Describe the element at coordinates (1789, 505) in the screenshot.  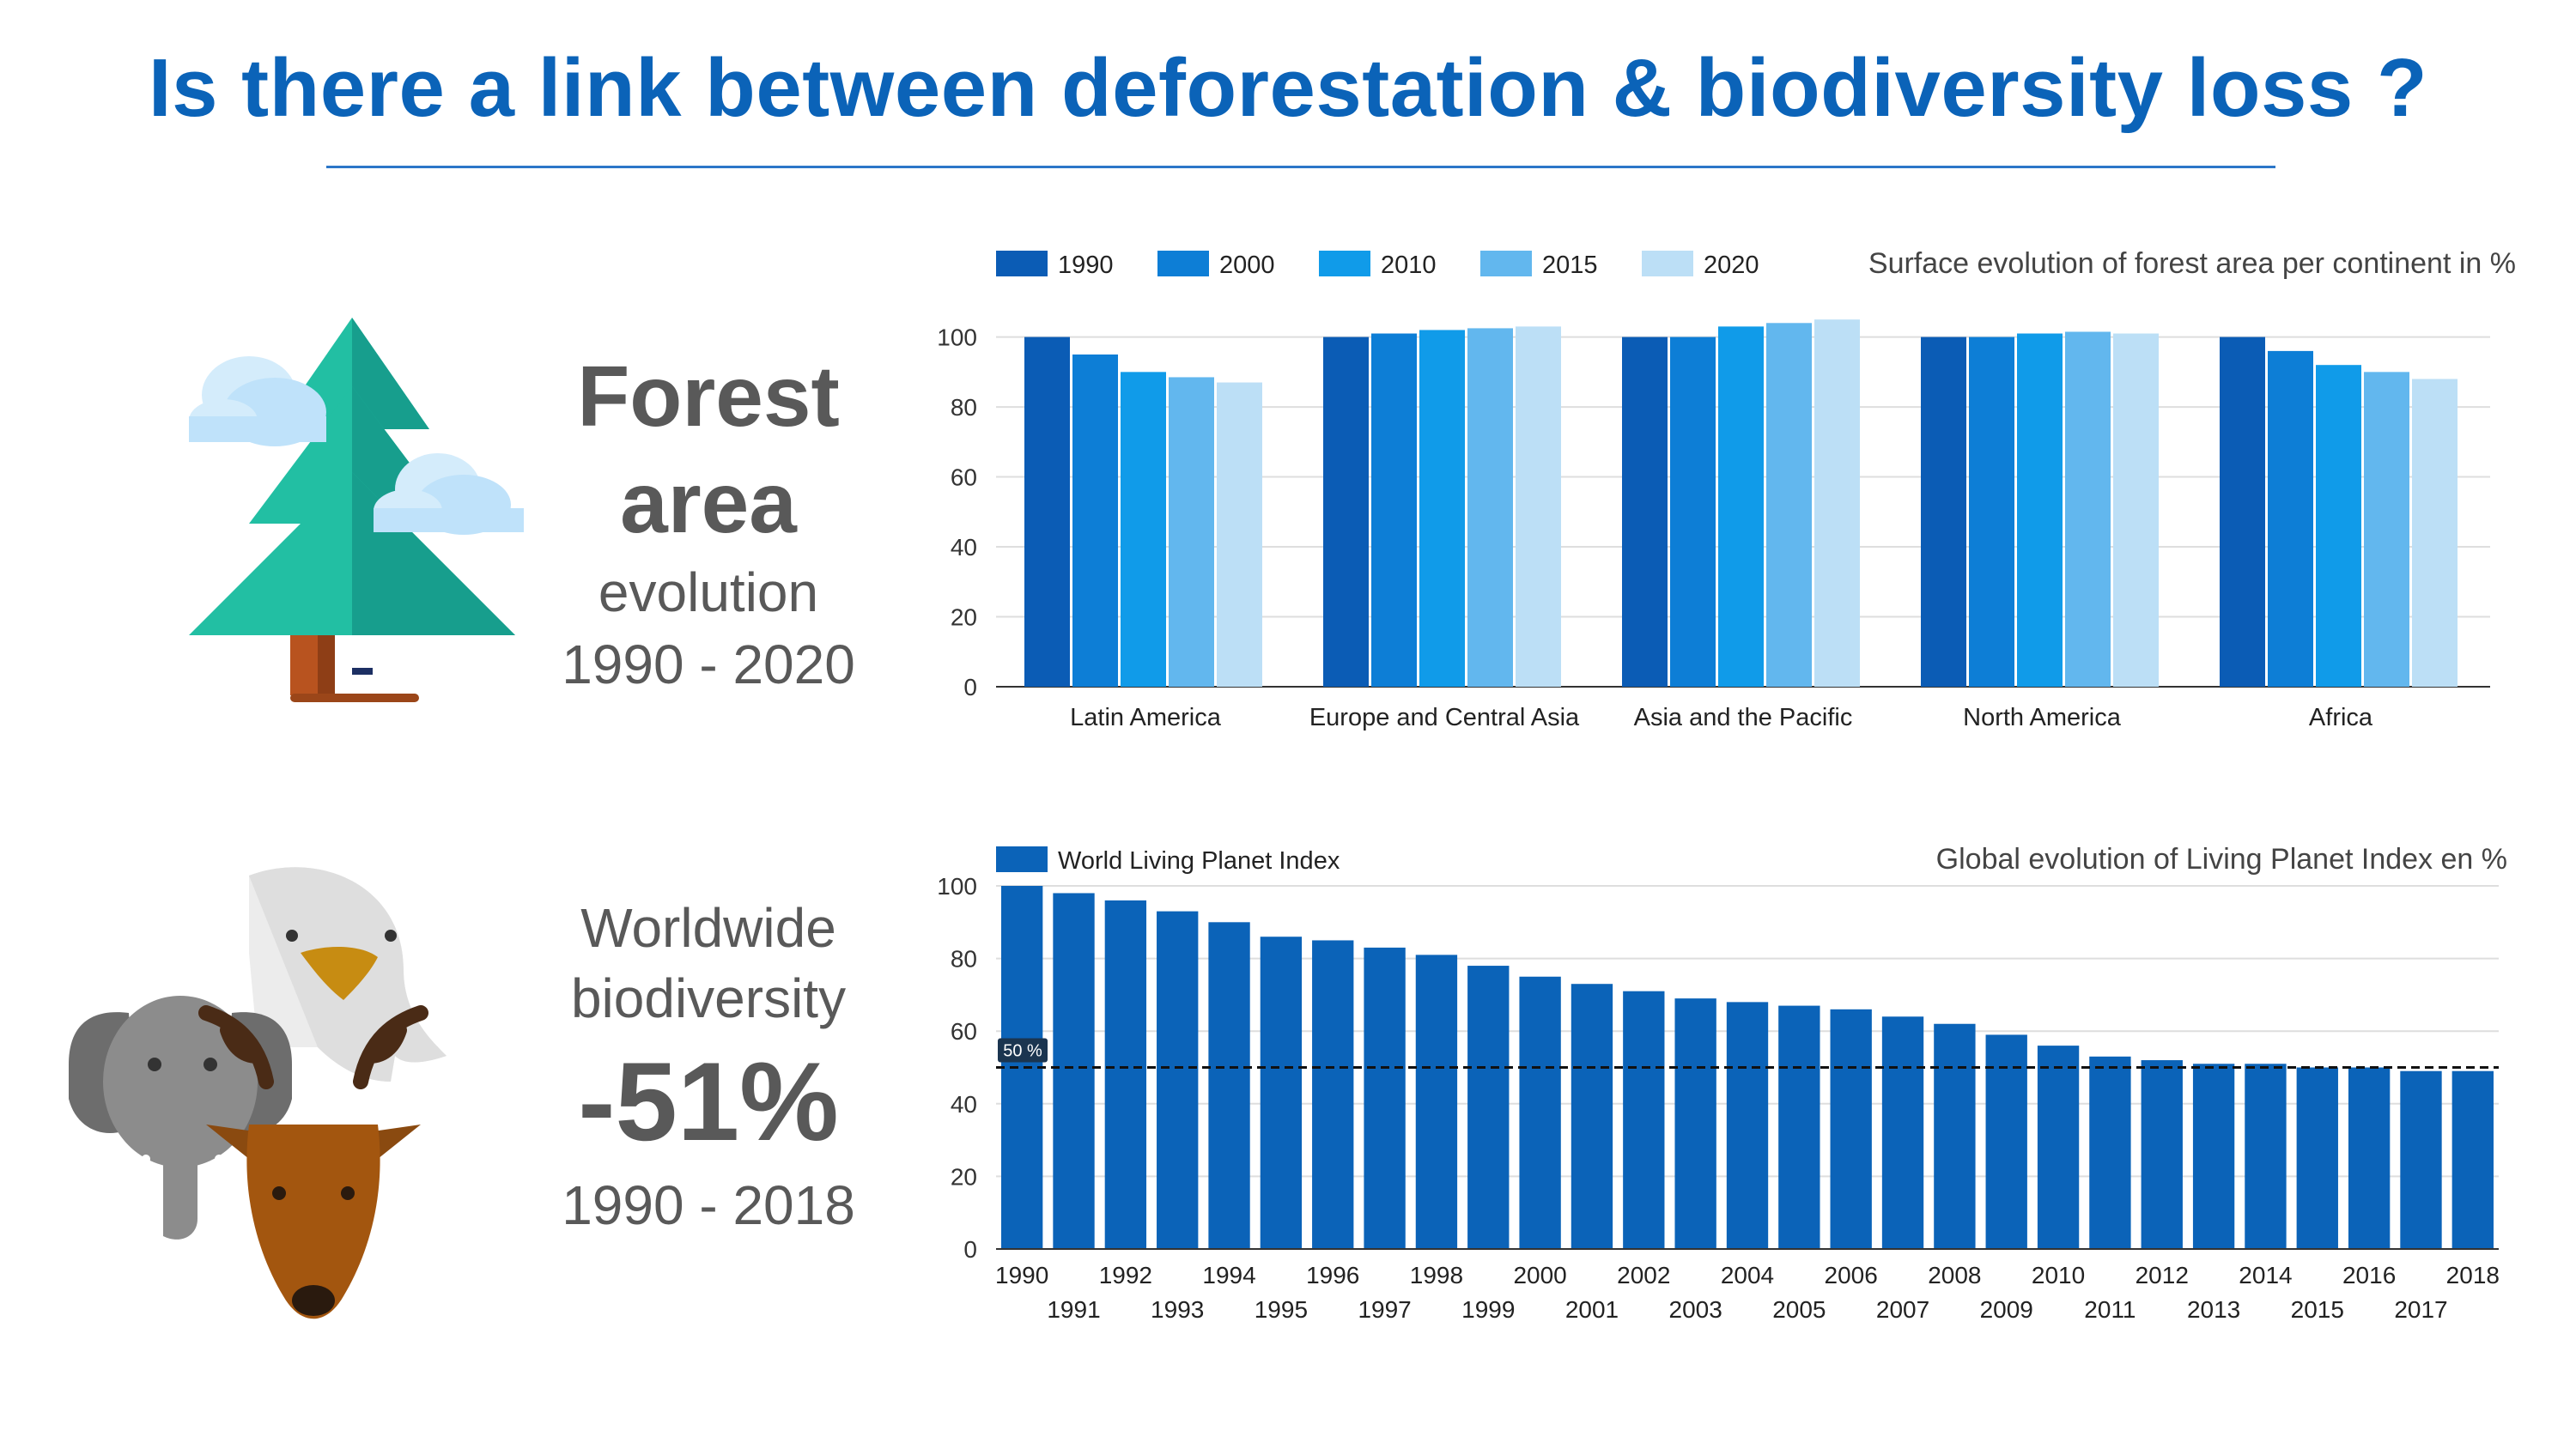
I see `bar-2015-asia-and-the-pacific` at that location.